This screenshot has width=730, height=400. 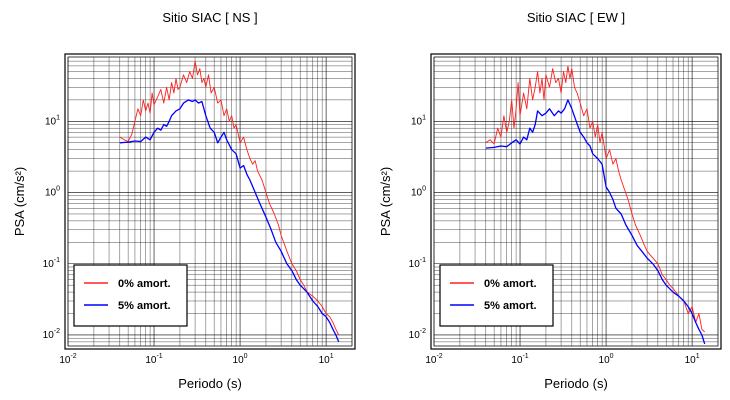 What do you see at coordinates (576, 17) in the screenshot?
I see `chart-title-2: Sitio SIAC [ EW ]` at bounding box center [576, 17].